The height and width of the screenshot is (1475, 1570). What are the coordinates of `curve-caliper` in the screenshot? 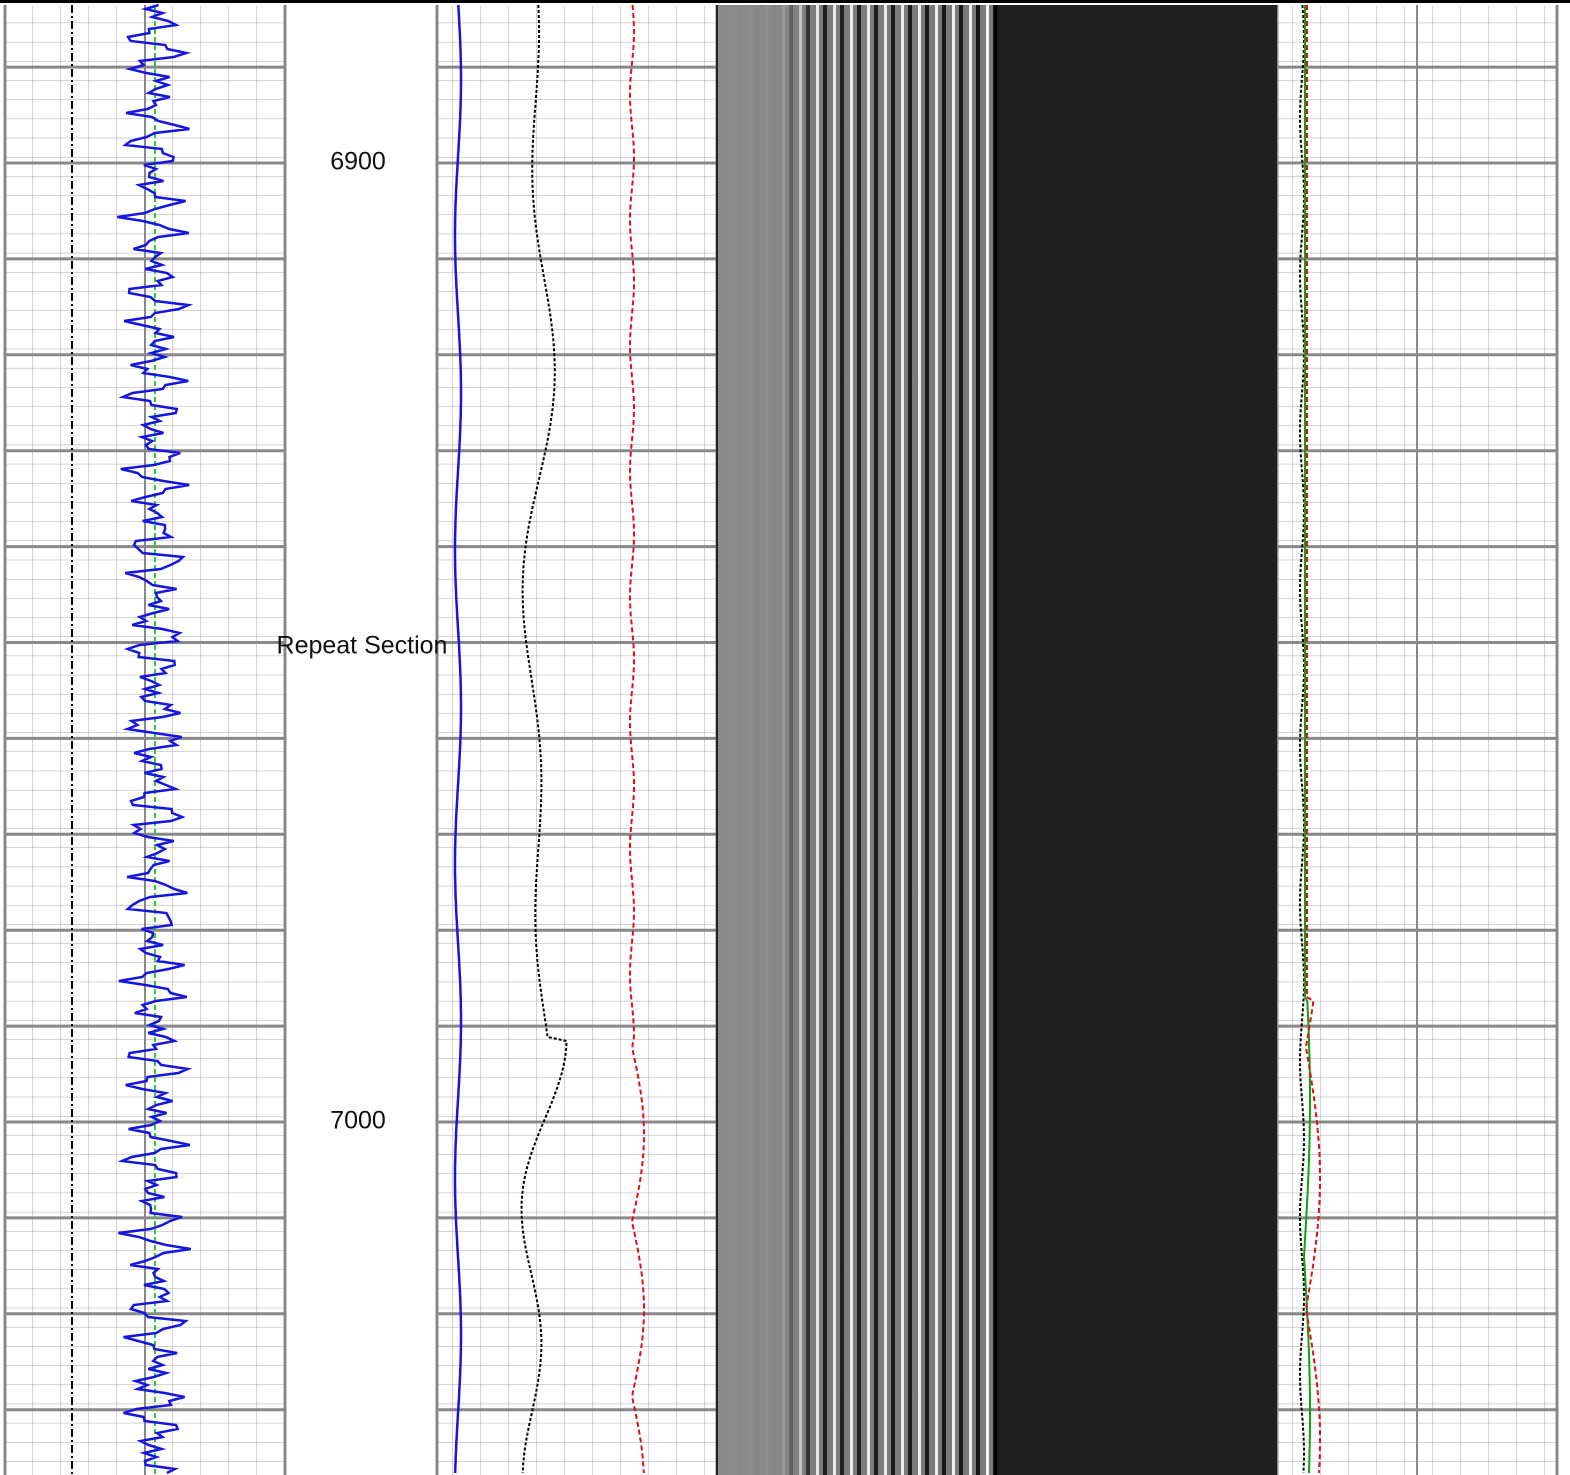 It's located at (458, 739).